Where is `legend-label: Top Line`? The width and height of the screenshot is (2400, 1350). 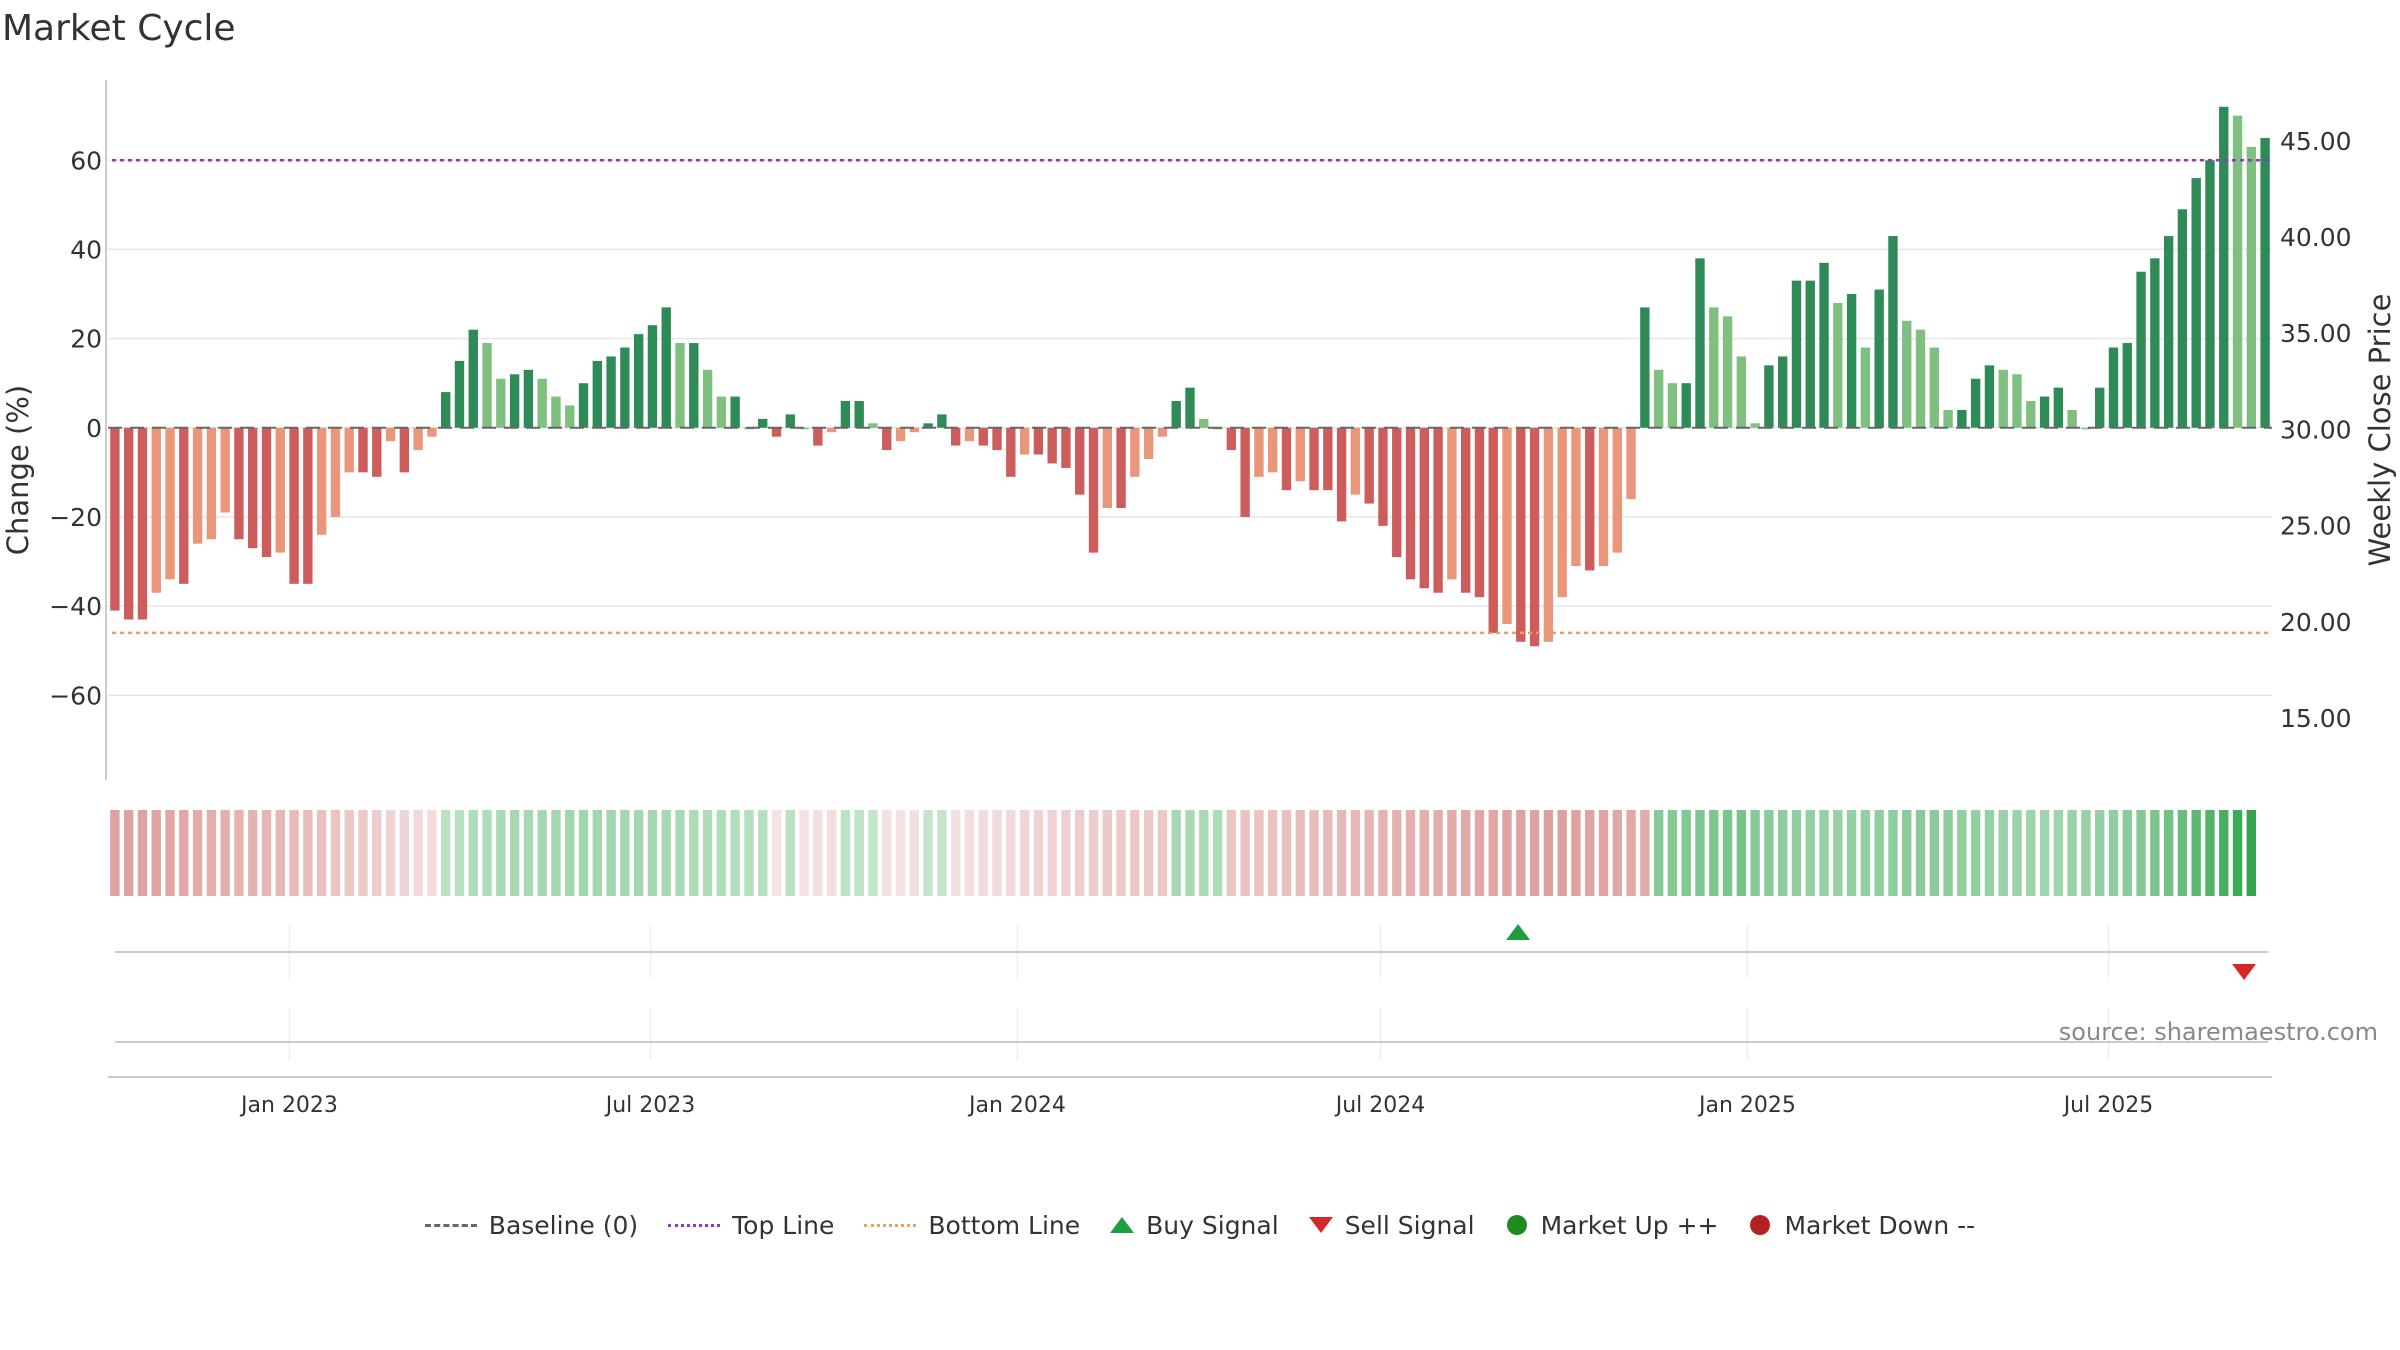
legend-label: Top Line is located at coordinates (783, 1225).